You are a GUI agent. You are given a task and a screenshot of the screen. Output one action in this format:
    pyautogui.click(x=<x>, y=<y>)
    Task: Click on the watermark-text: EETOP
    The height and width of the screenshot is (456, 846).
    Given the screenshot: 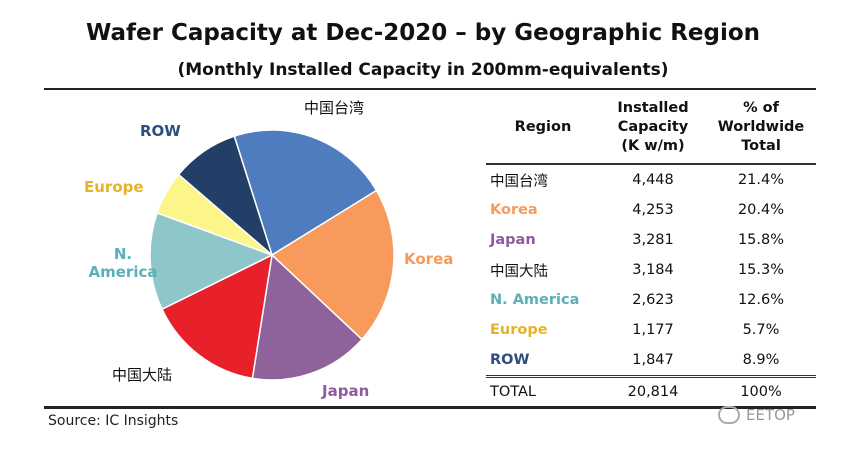 What is the action you would take?
    pyautogui.click(x=770, y=415)
    